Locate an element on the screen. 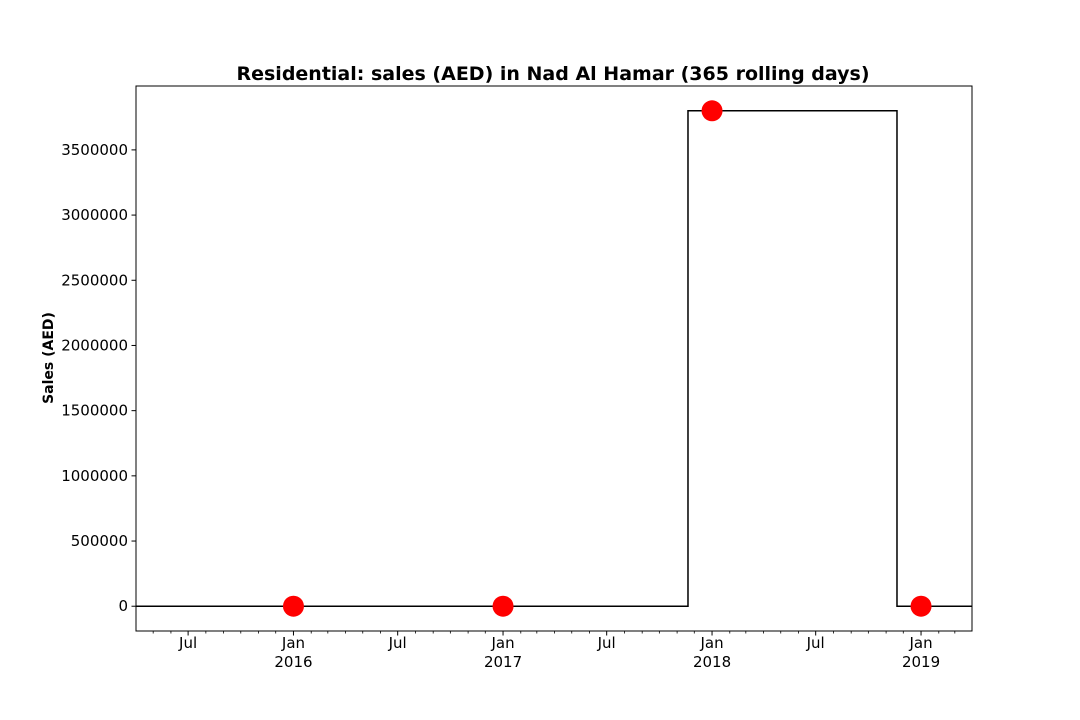 The width and height of the screenshot is (1080, 720). x-tick-year-label: 2019 is located at coordinates (921, 662).